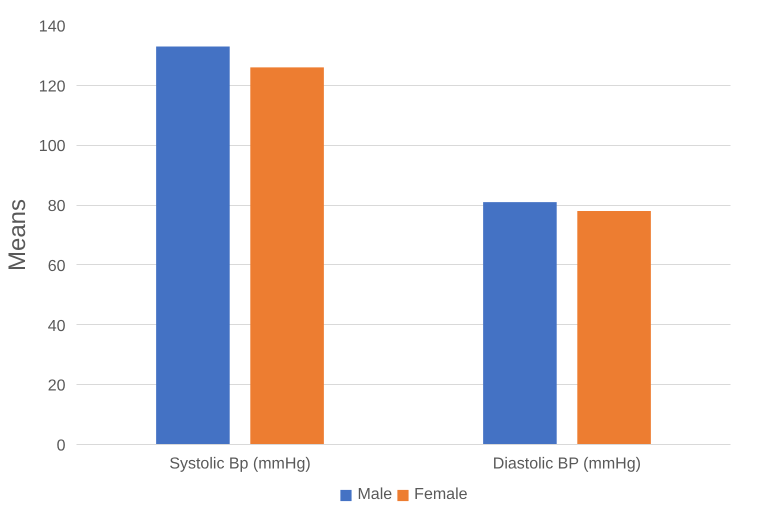  I want to click on y-axis-title: Means, so click(17, 235).